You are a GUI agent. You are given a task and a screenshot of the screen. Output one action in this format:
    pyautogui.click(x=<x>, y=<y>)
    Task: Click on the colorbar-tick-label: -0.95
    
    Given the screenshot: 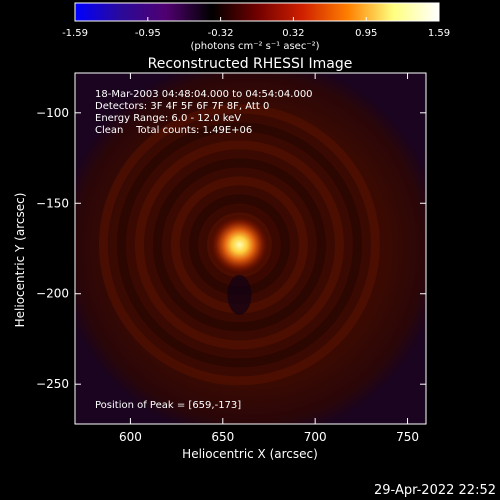 What is the action you would take?
    pyautogui.click(x=148, y=33)
    